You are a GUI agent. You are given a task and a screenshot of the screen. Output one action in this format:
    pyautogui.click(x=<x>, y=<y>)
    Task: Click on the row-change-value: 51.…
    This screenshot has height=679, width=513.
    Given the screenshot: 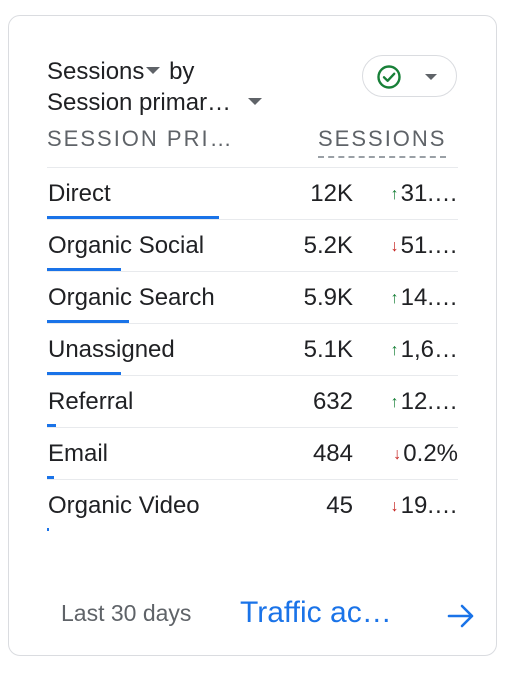 What is the action you would take?
    pyautogui.click(x=429, y=245)
    